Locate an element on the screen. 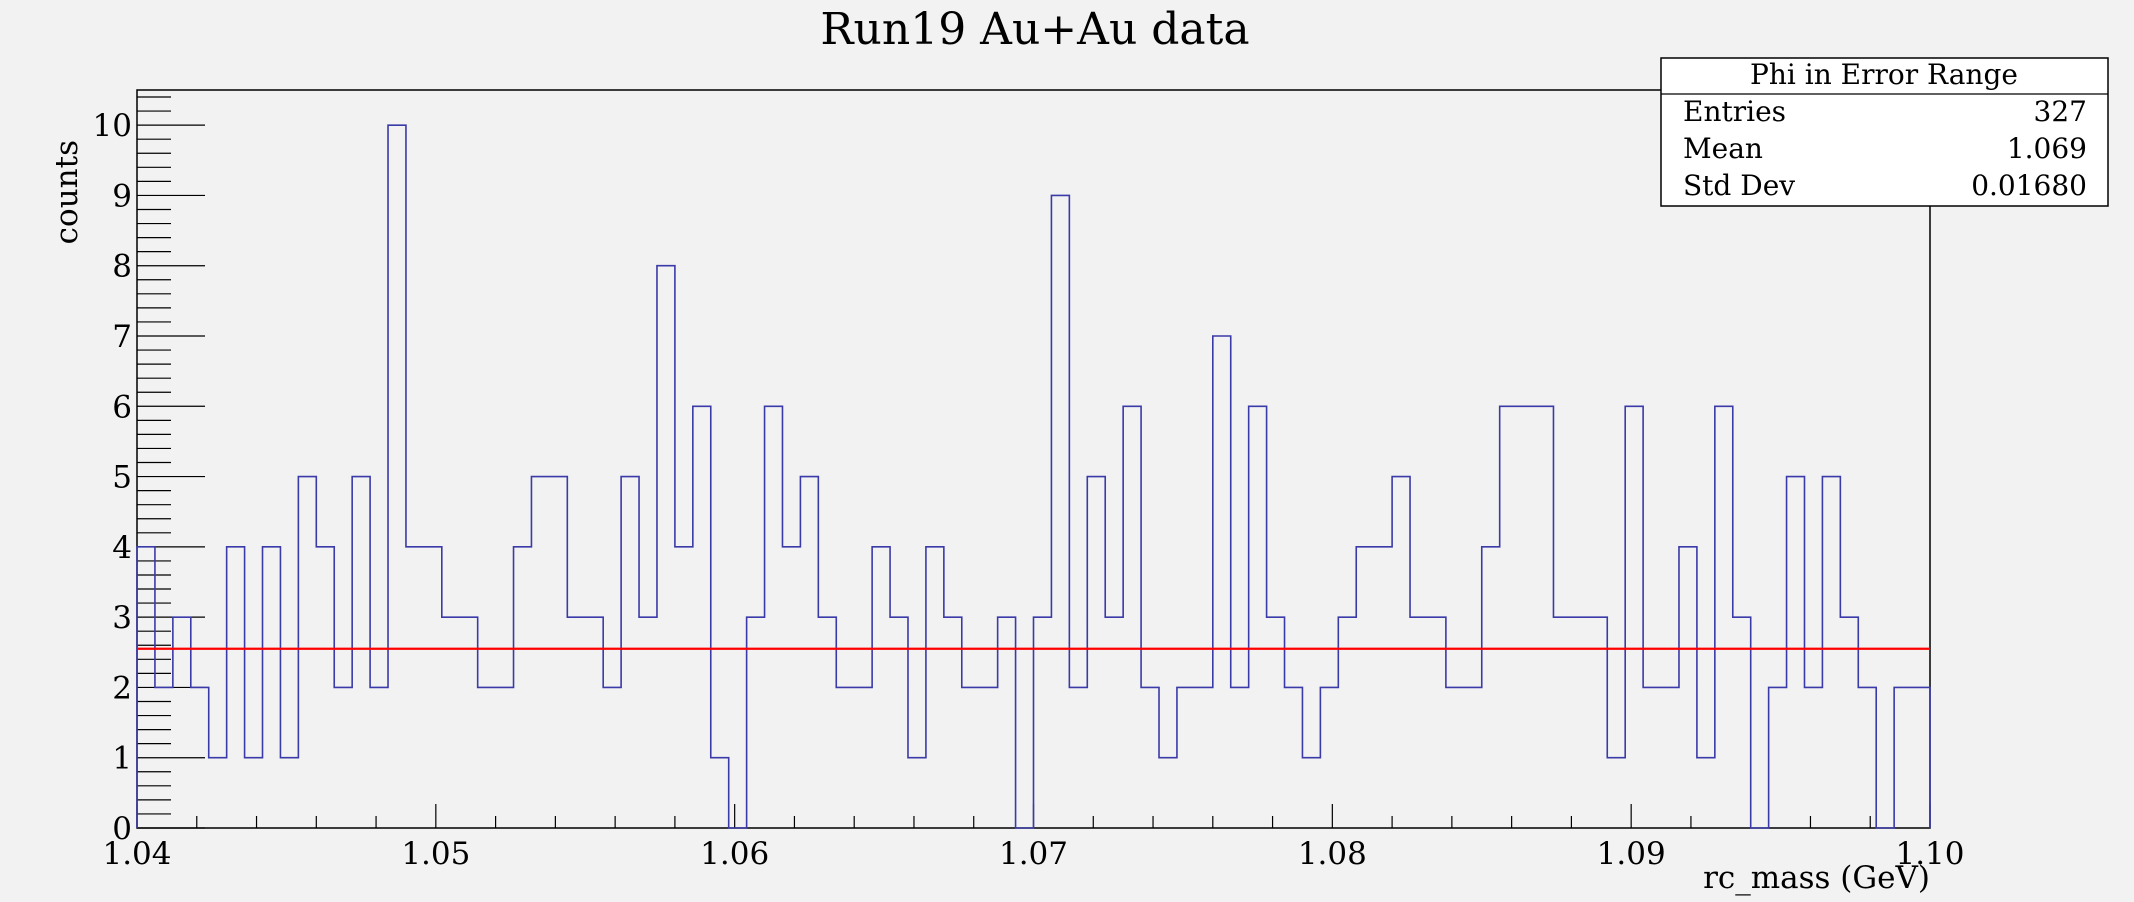 The image size is (2134, 902). x-axis-label: rc_mass (GeV) is located at coordinates (1816, 878).